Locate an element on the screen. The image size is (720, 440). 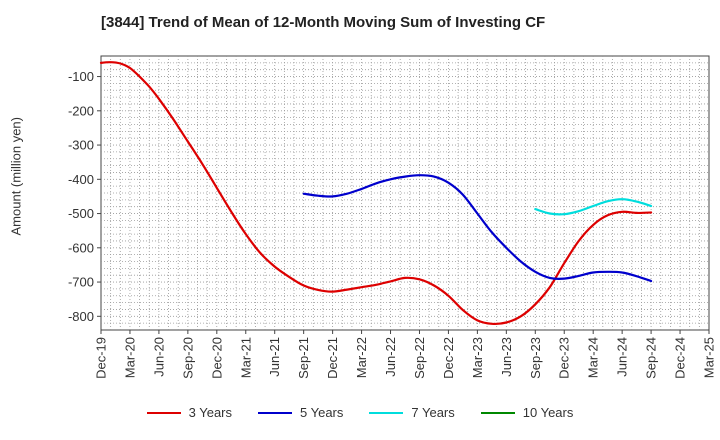
x-tick-label: Dec-20 is located at coordinates (216, 358).